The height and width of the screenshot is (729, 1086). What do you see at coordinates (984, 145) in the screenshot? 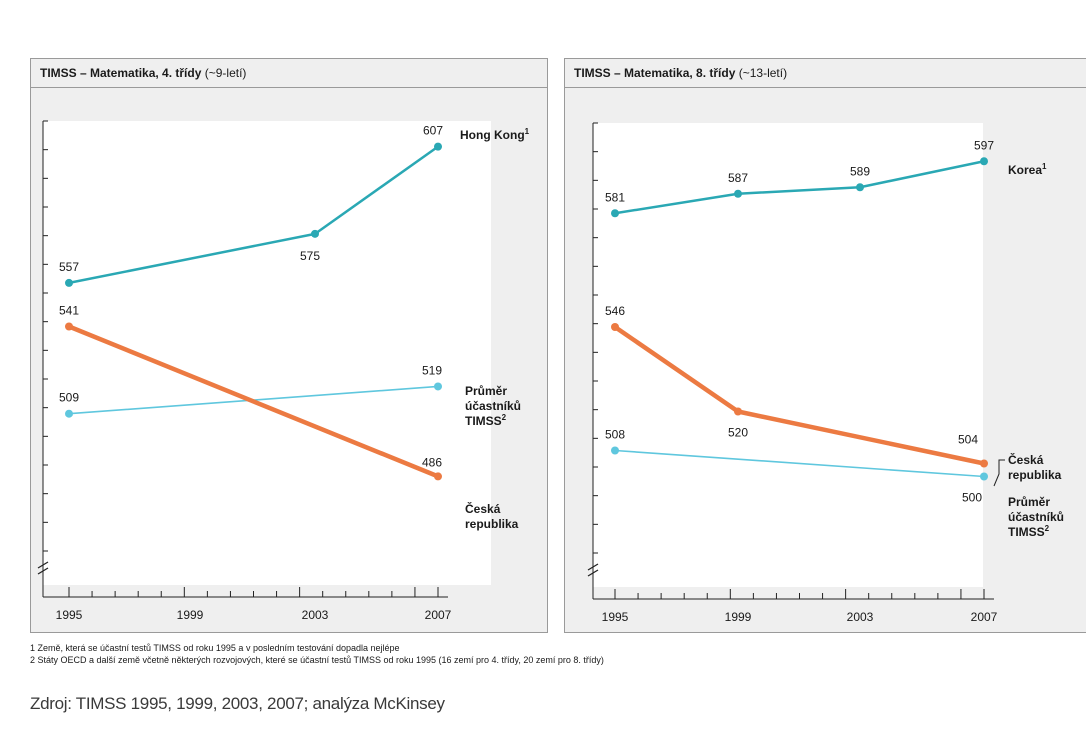
I see `data-label: 597` at bounding box center [984, 145].